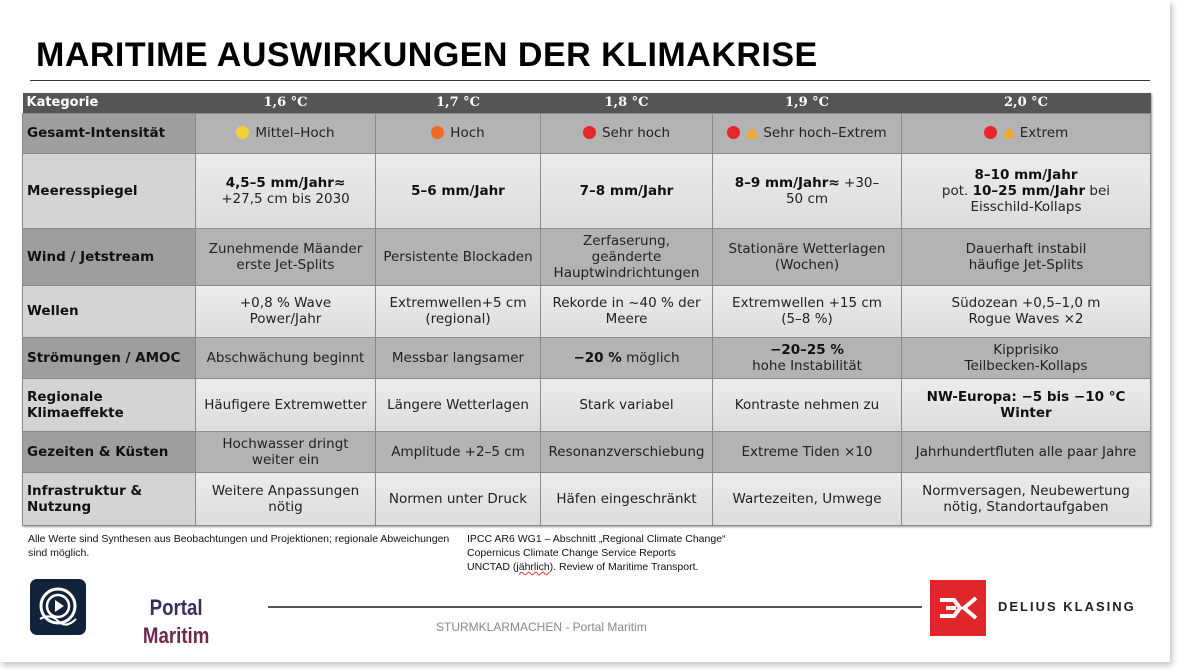 Image resolution: width=1180 pixels, height=670 pixels. Describe the element at coordinates (807, 451) in the screenshot. I see `table-cell: Extreme Tiden ×10` at that location.